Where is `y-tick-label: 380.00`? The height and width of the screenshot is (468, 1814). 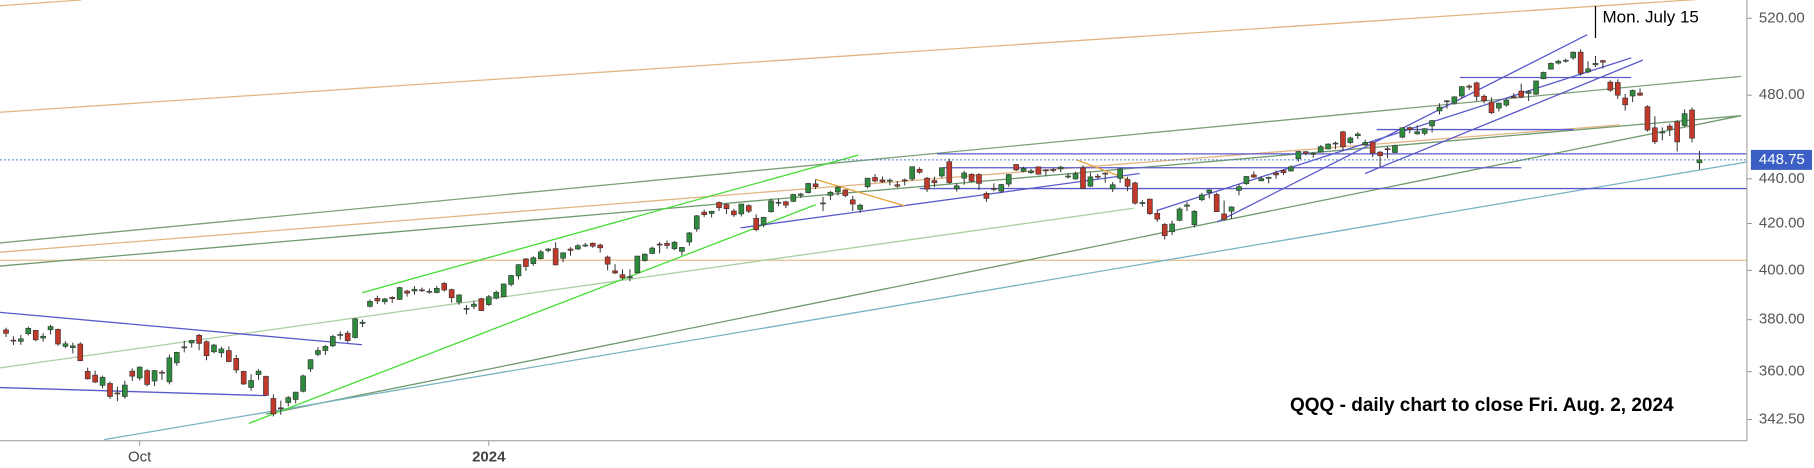 y-tick-label: 380.00 is located at coordinates (1782, 319).